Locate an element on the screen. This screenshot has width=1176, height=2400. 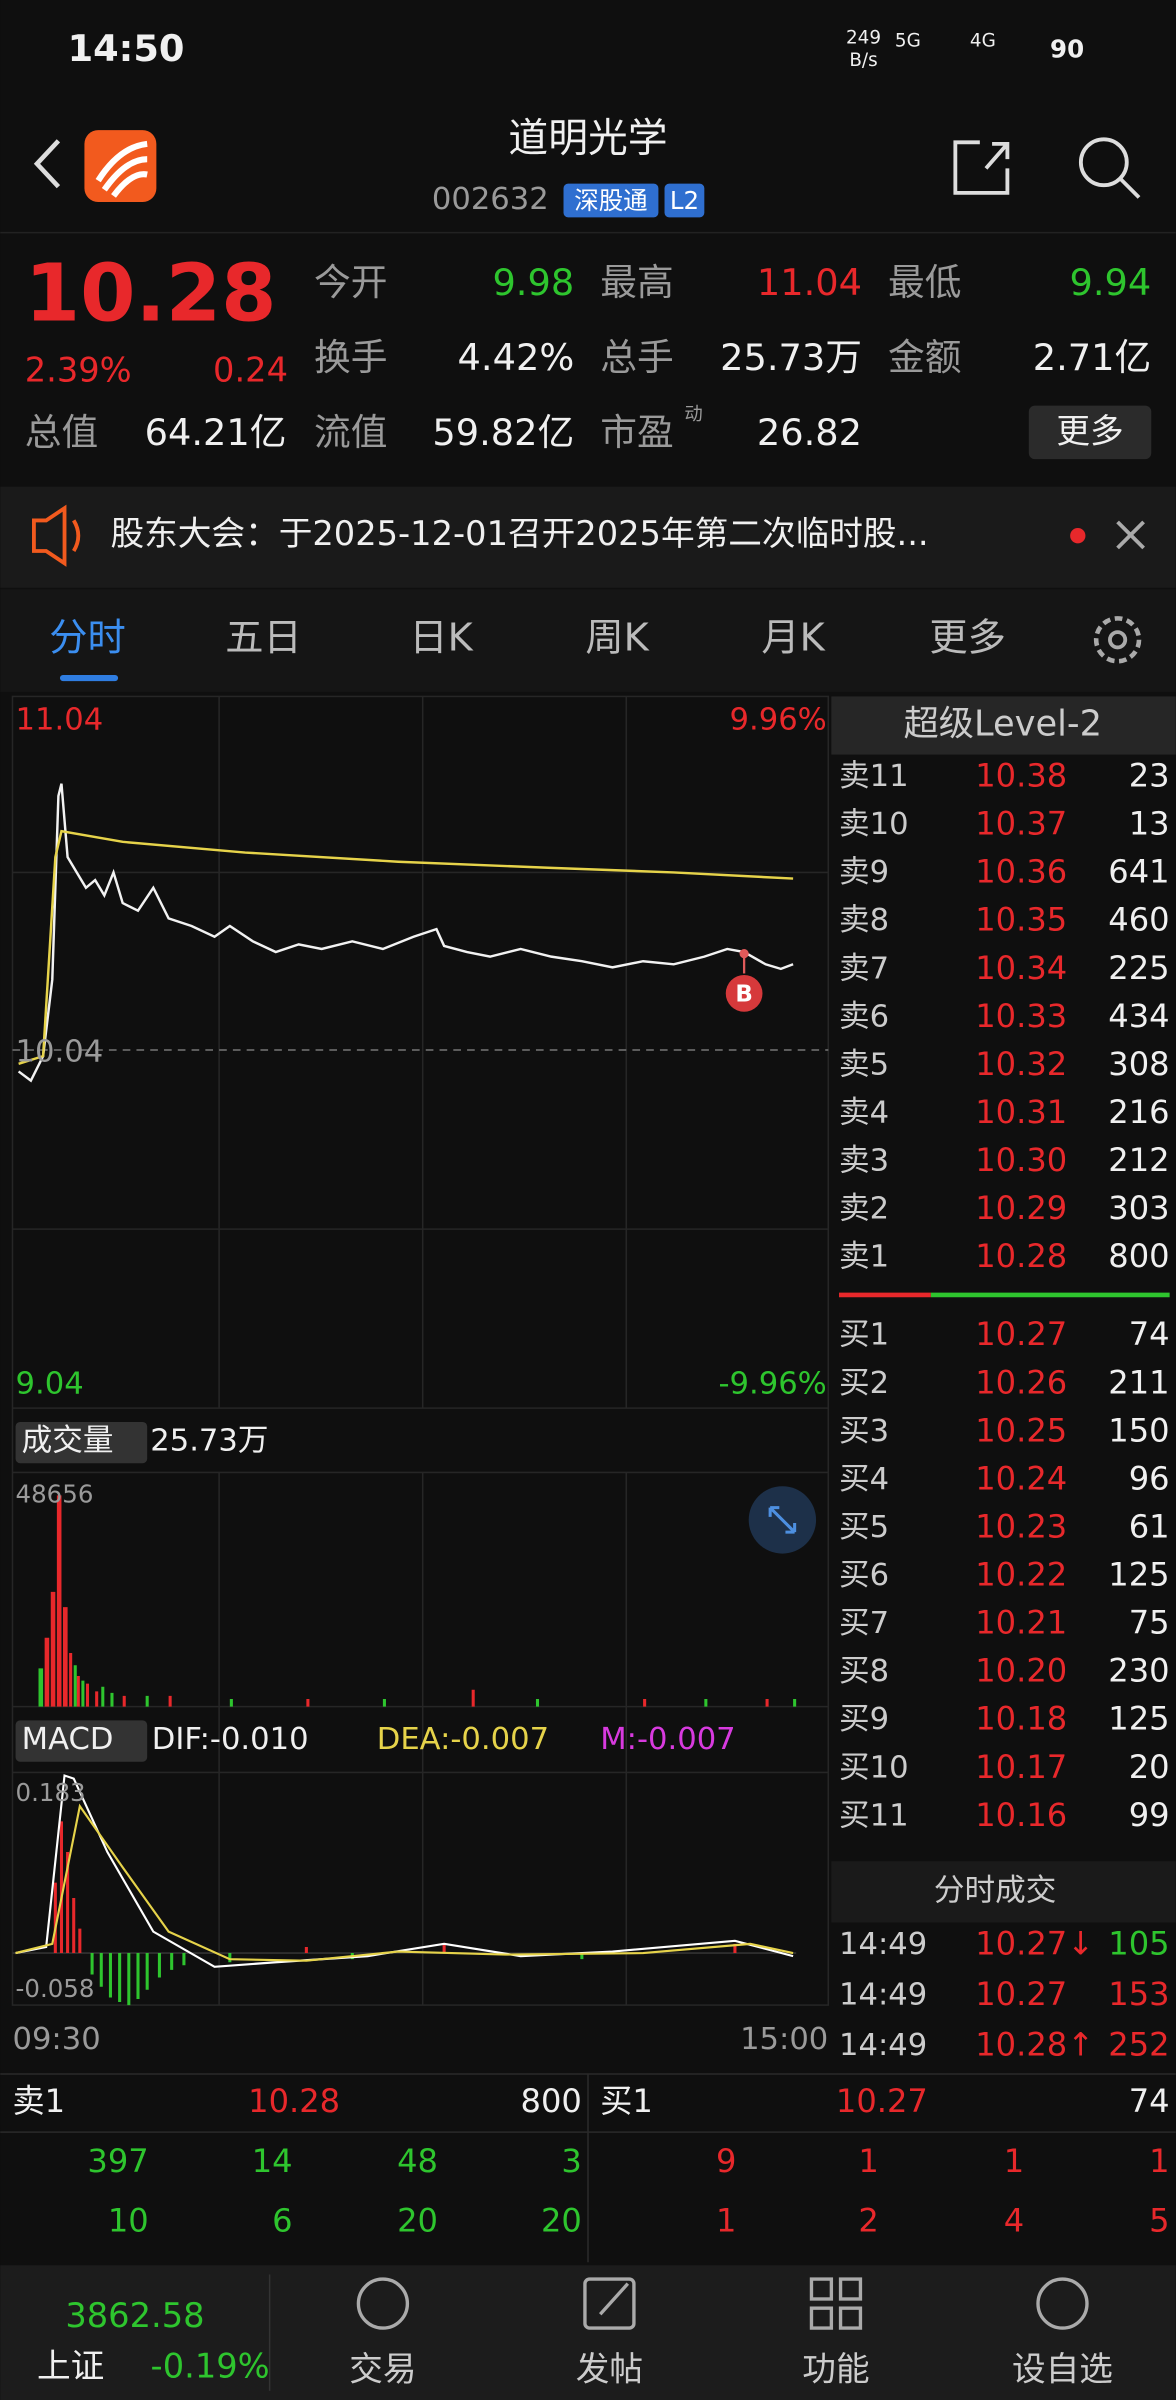
level-label: 卖8 is located at coordinates (864, 920).